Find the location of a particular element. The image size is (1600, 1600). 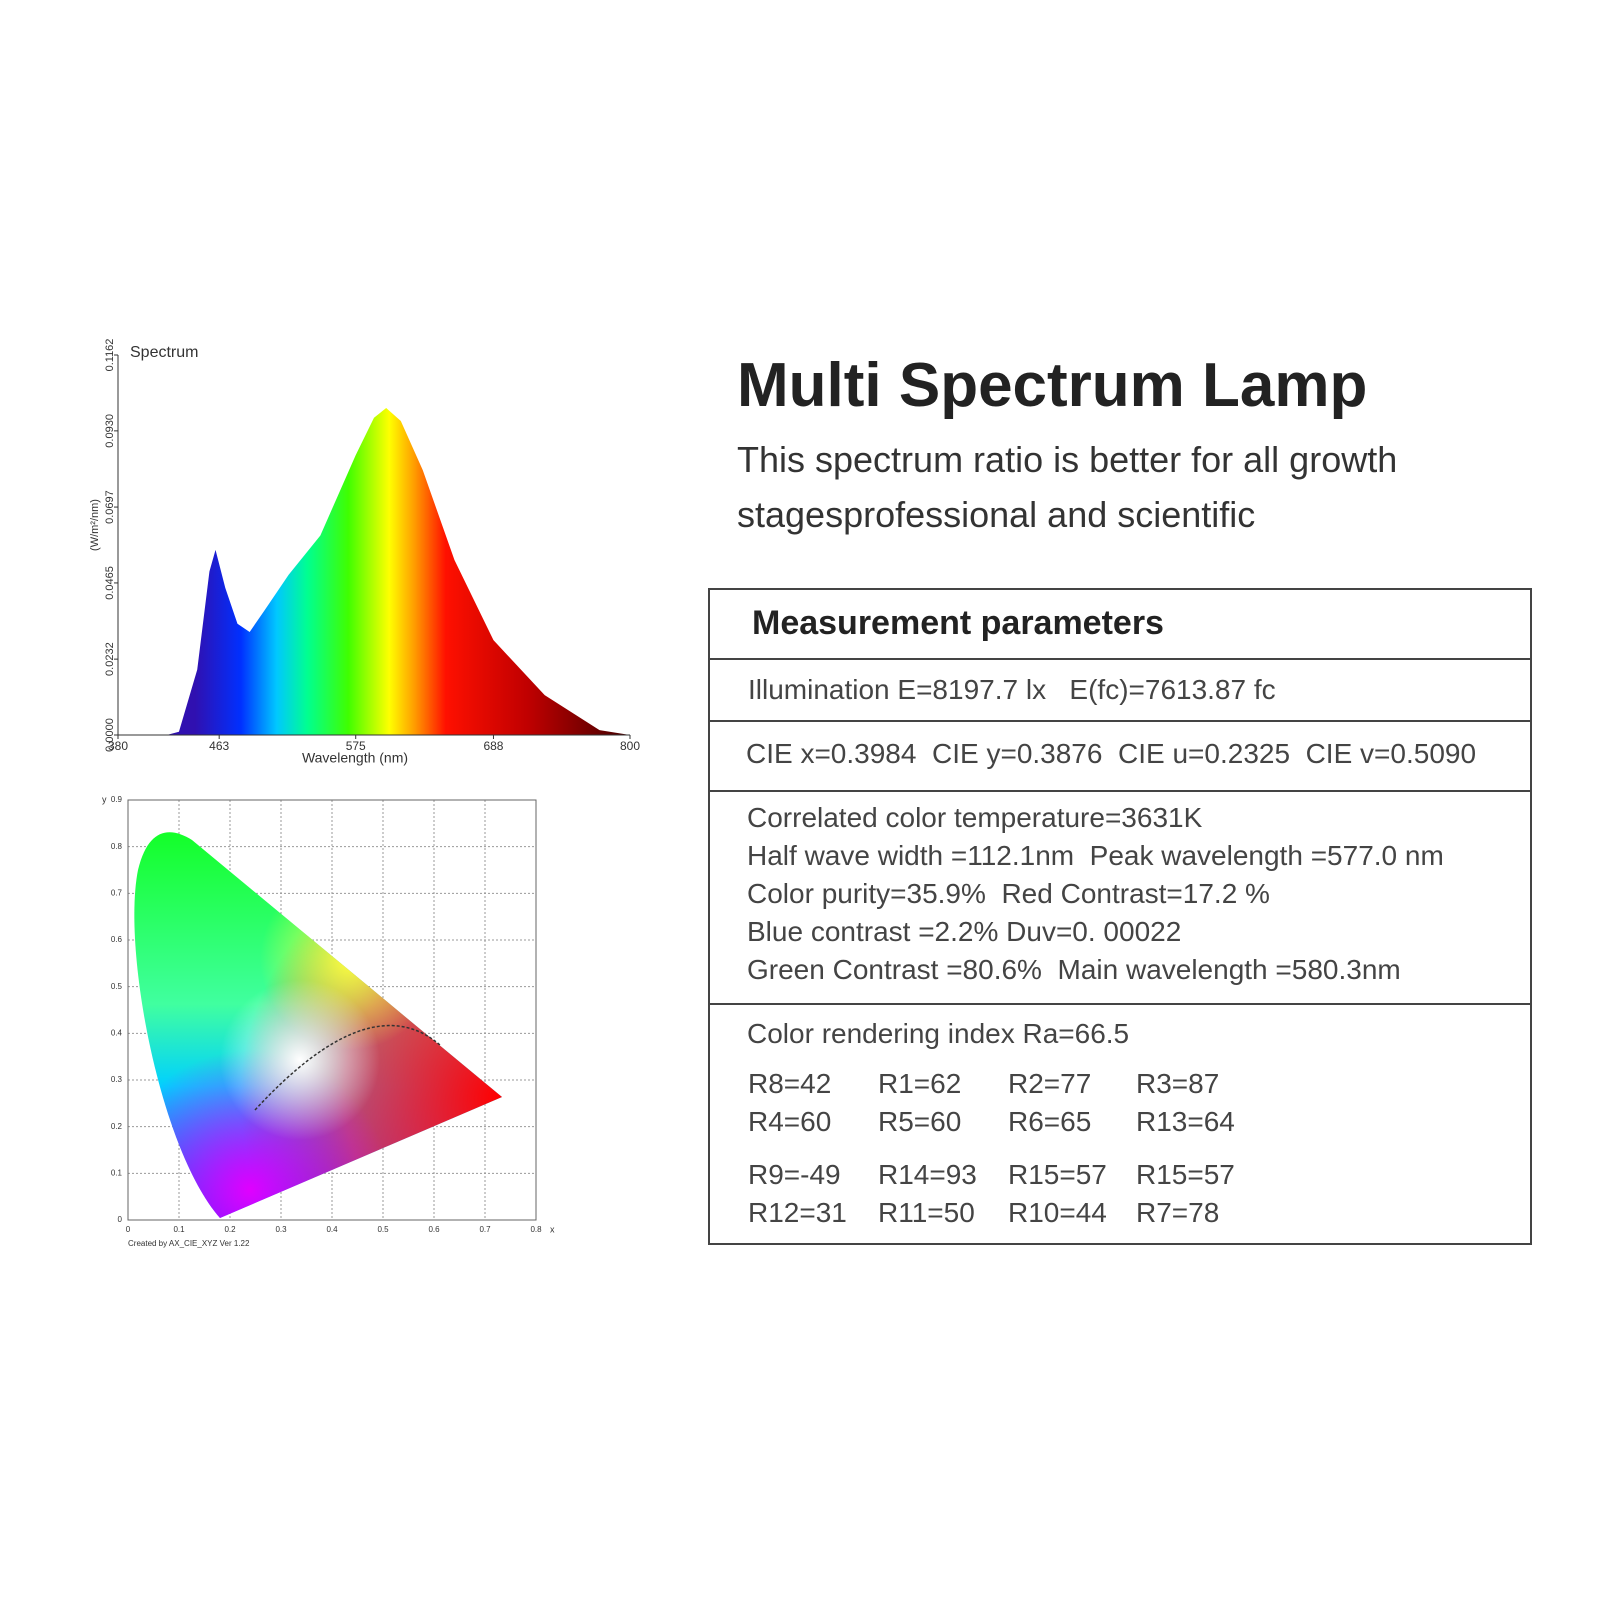

y-tick-label: 0.7 is located at coordinates (117, 892).